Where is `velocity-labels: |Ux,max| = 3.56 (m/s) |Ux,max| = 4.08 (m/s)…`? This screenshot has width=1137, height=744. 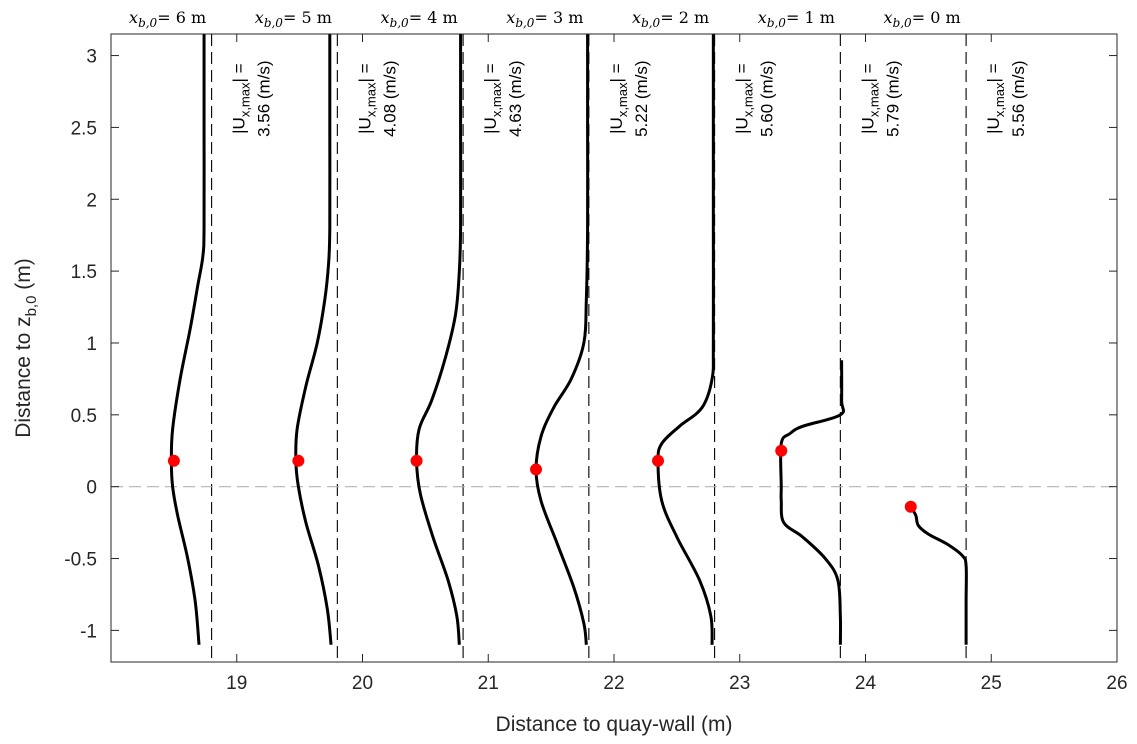
velocity-labels: |Ux,max| = 3.56 (m/s) |Ux,max| = 4.08 (m/s)… is located at coordinates (629, 98).